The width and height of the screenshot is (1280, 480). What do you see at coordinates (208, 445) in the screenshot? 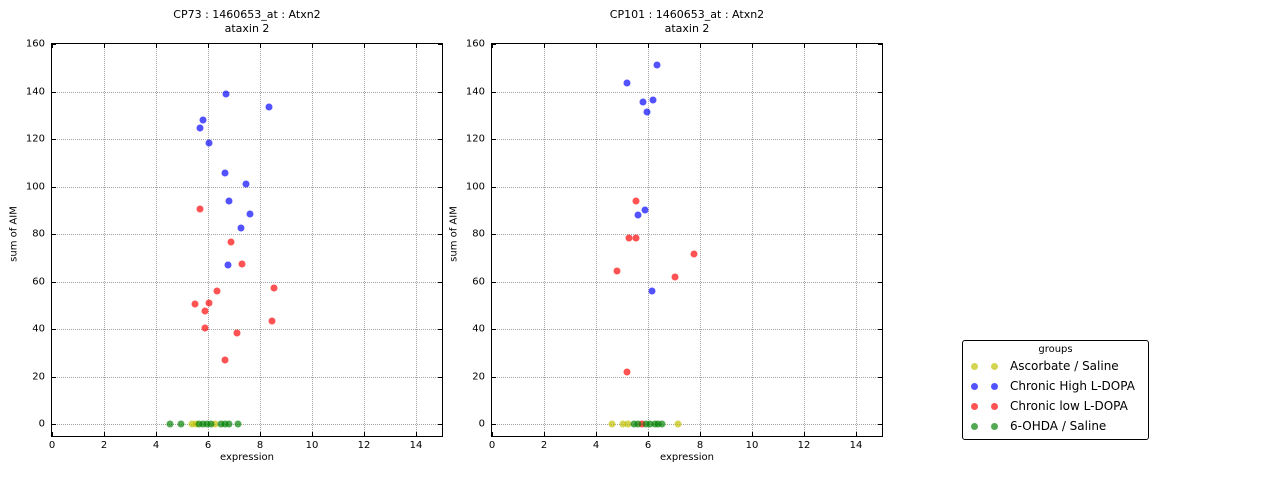
I see `x-tick-label: 6` at bounding box center [208, 445].